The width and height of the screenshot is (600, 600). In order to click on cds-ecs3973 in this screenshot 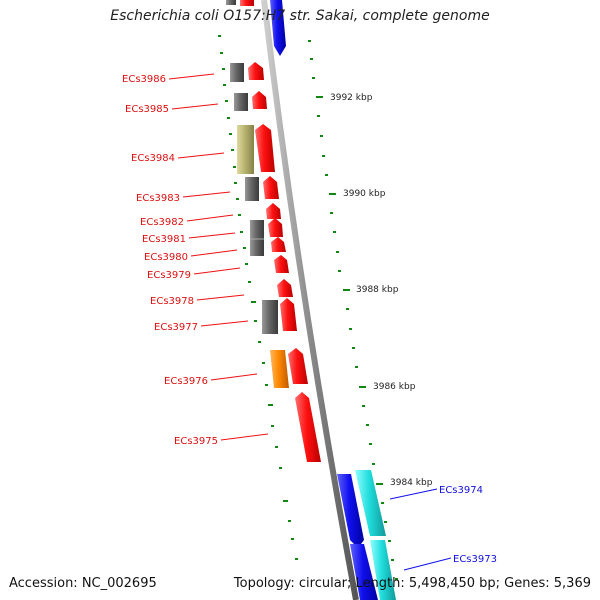, I will do `click(364, 572)`.